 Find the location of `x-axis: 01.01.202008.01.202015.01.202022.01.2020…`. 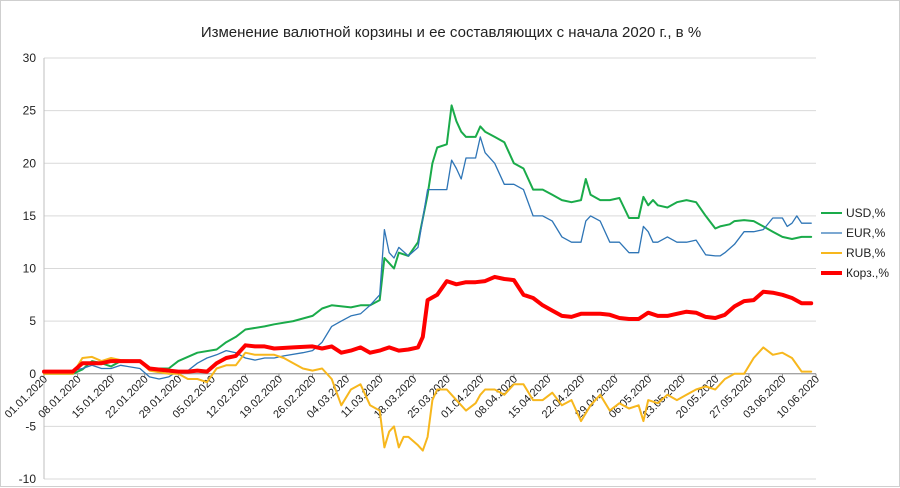

x-axis: 01.01.202008.01.202015.01.202022.01.2020… is located at coordinates (412, 397).